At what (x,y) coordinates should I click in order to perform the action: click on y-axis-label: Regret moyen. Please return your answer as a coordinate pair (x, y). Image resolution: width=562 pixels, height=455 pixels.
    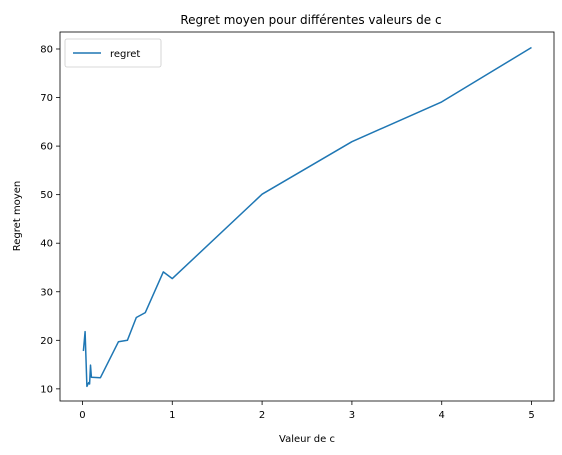
    Looking at the image, I should click on (17, 216).